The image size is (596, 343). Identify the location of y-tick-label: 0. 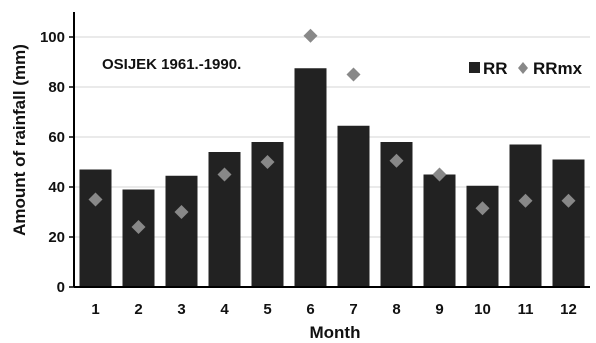
(61, 287).